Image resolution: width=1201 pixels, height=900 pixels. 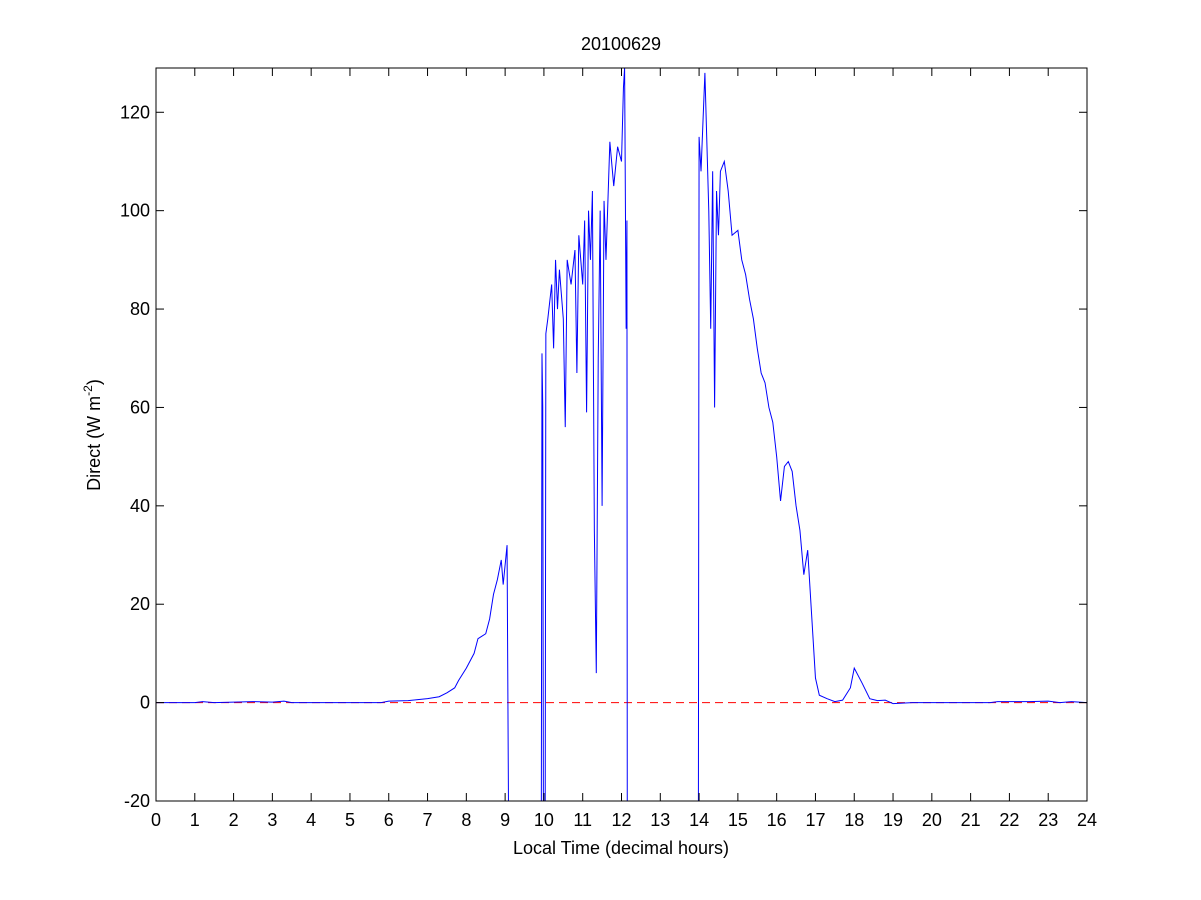 I want to click on x-tick-label: 22, so click(x=1009, y=820).